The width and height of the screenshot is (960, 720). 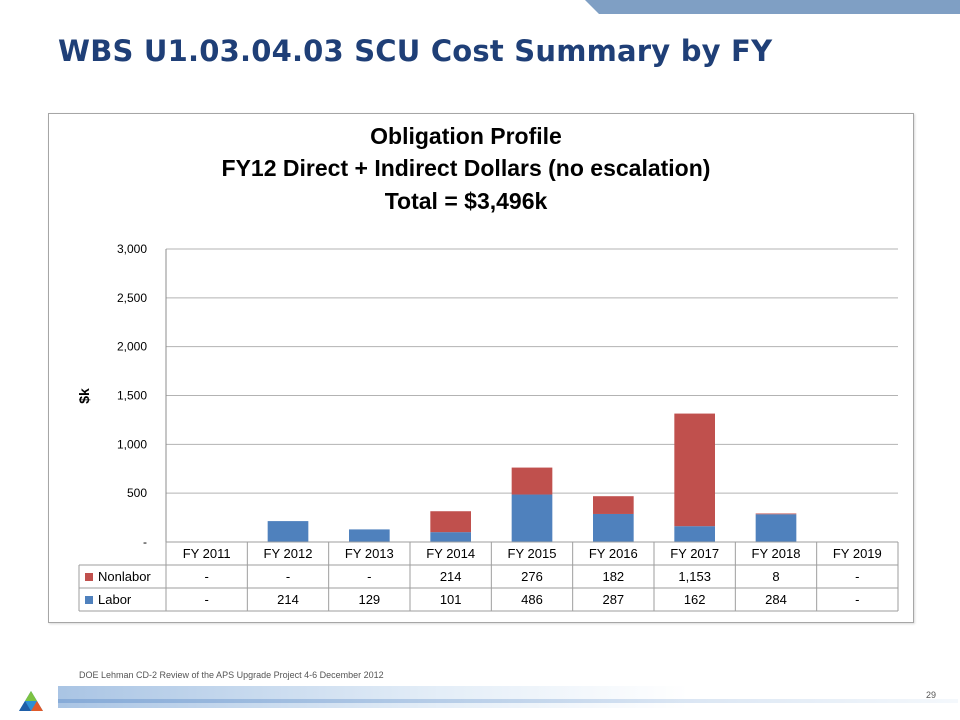 What do you see at coordinates (694, 553) in the screenshot?
I see `x-category-label: FY 2017` at bounding box center [694, 553].